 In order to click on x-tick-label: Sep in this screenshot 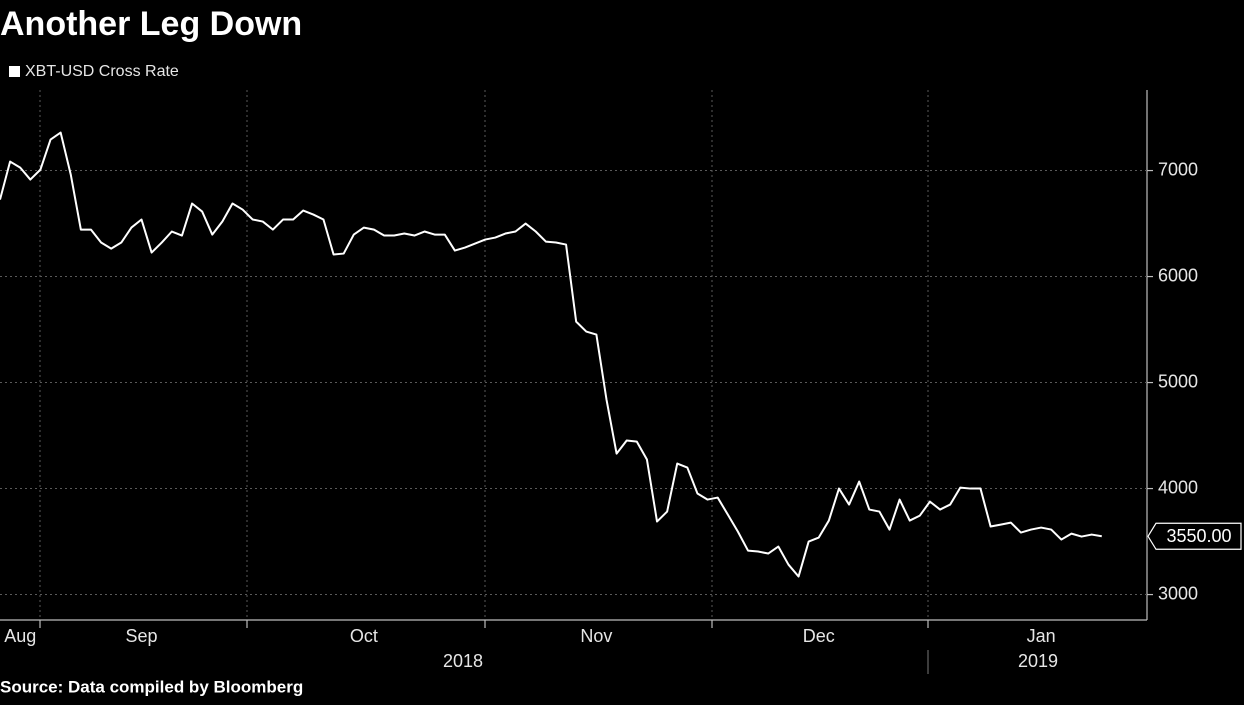, I will do `click(141, 636)`.